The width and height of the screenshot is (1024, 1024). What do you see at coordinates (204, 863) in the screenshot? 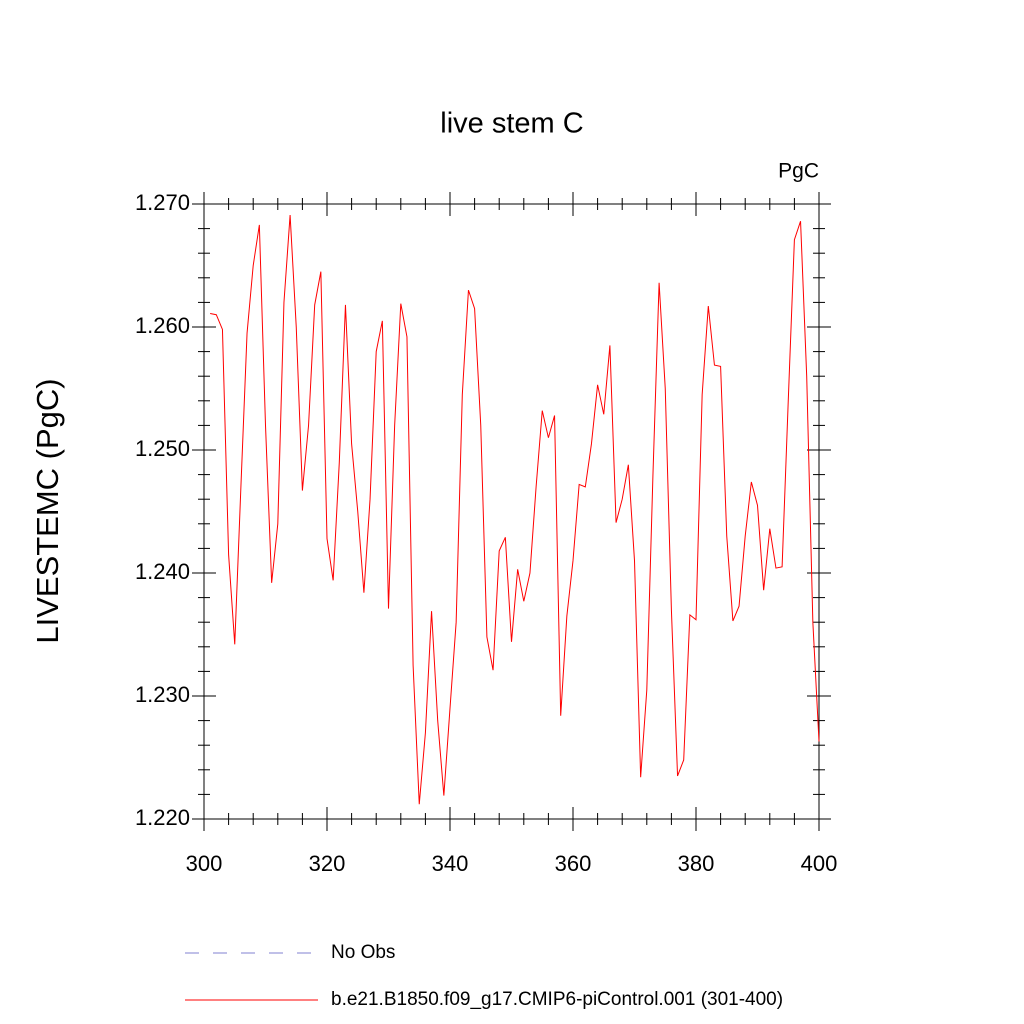
I see `x-tick-label: 300` at bounding box center [204, 863].